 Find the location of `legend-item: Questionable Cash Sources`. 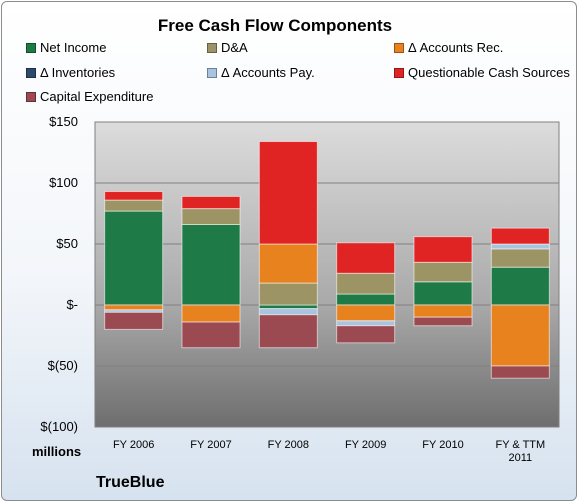

legend-item: Questionable Cash Sources is located at coordinates (482, 72).